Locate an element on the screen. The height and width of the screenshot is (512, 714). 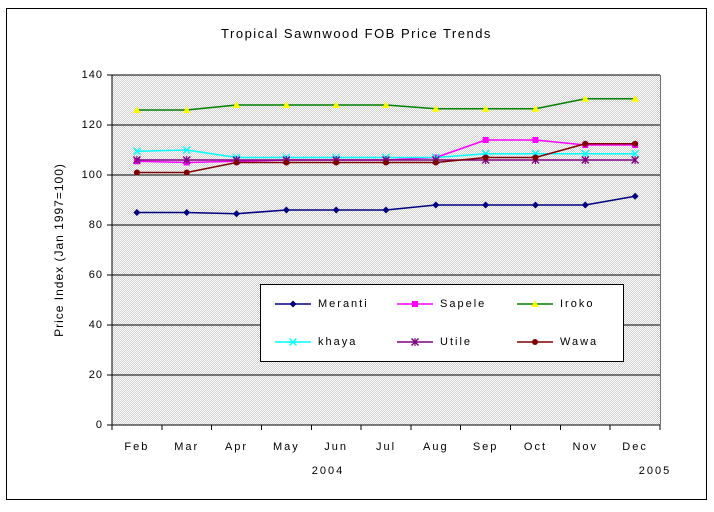
x-tick-label: May is located at coordinates (286, 447).